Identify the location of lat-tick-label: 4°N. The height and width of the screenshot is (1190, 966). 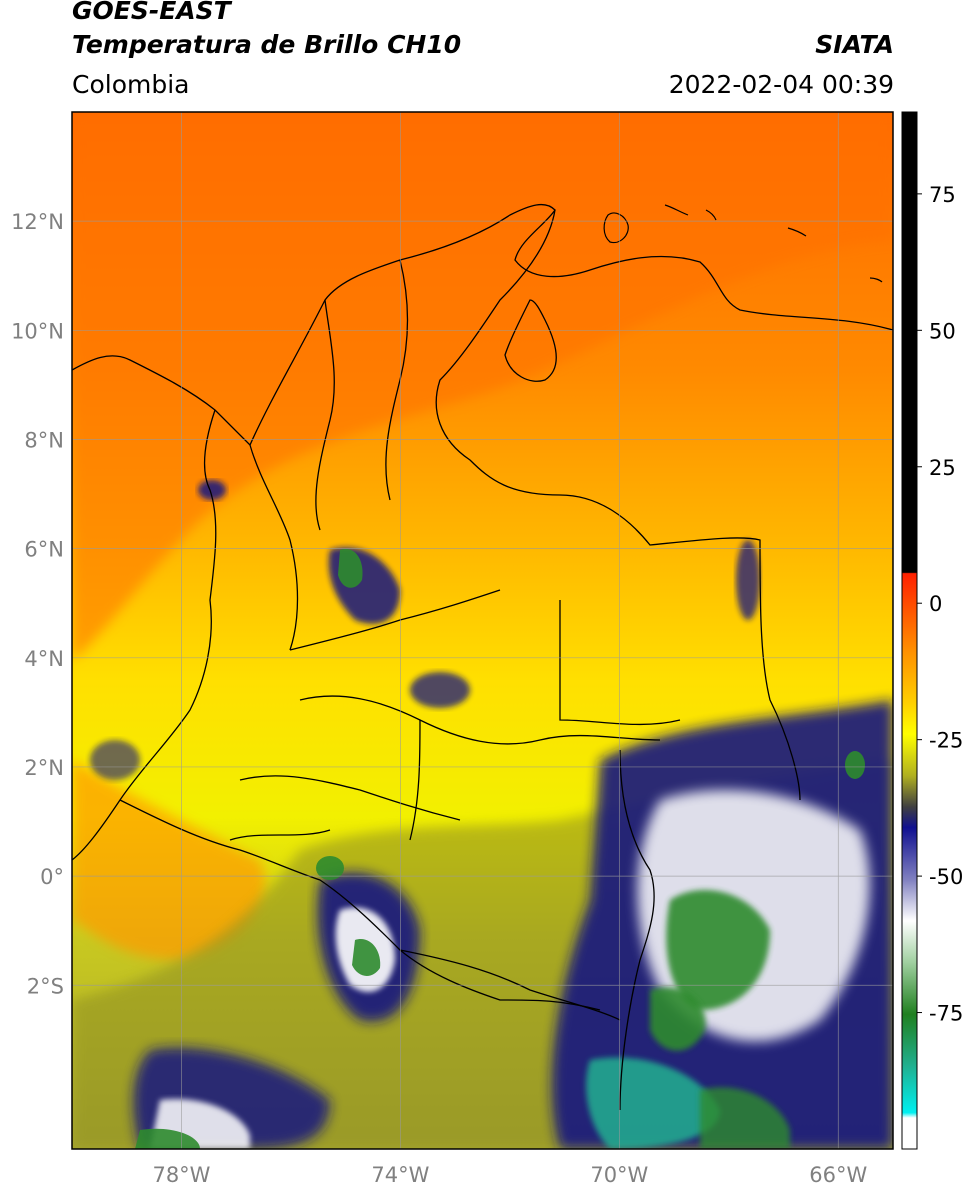
(44, 659).